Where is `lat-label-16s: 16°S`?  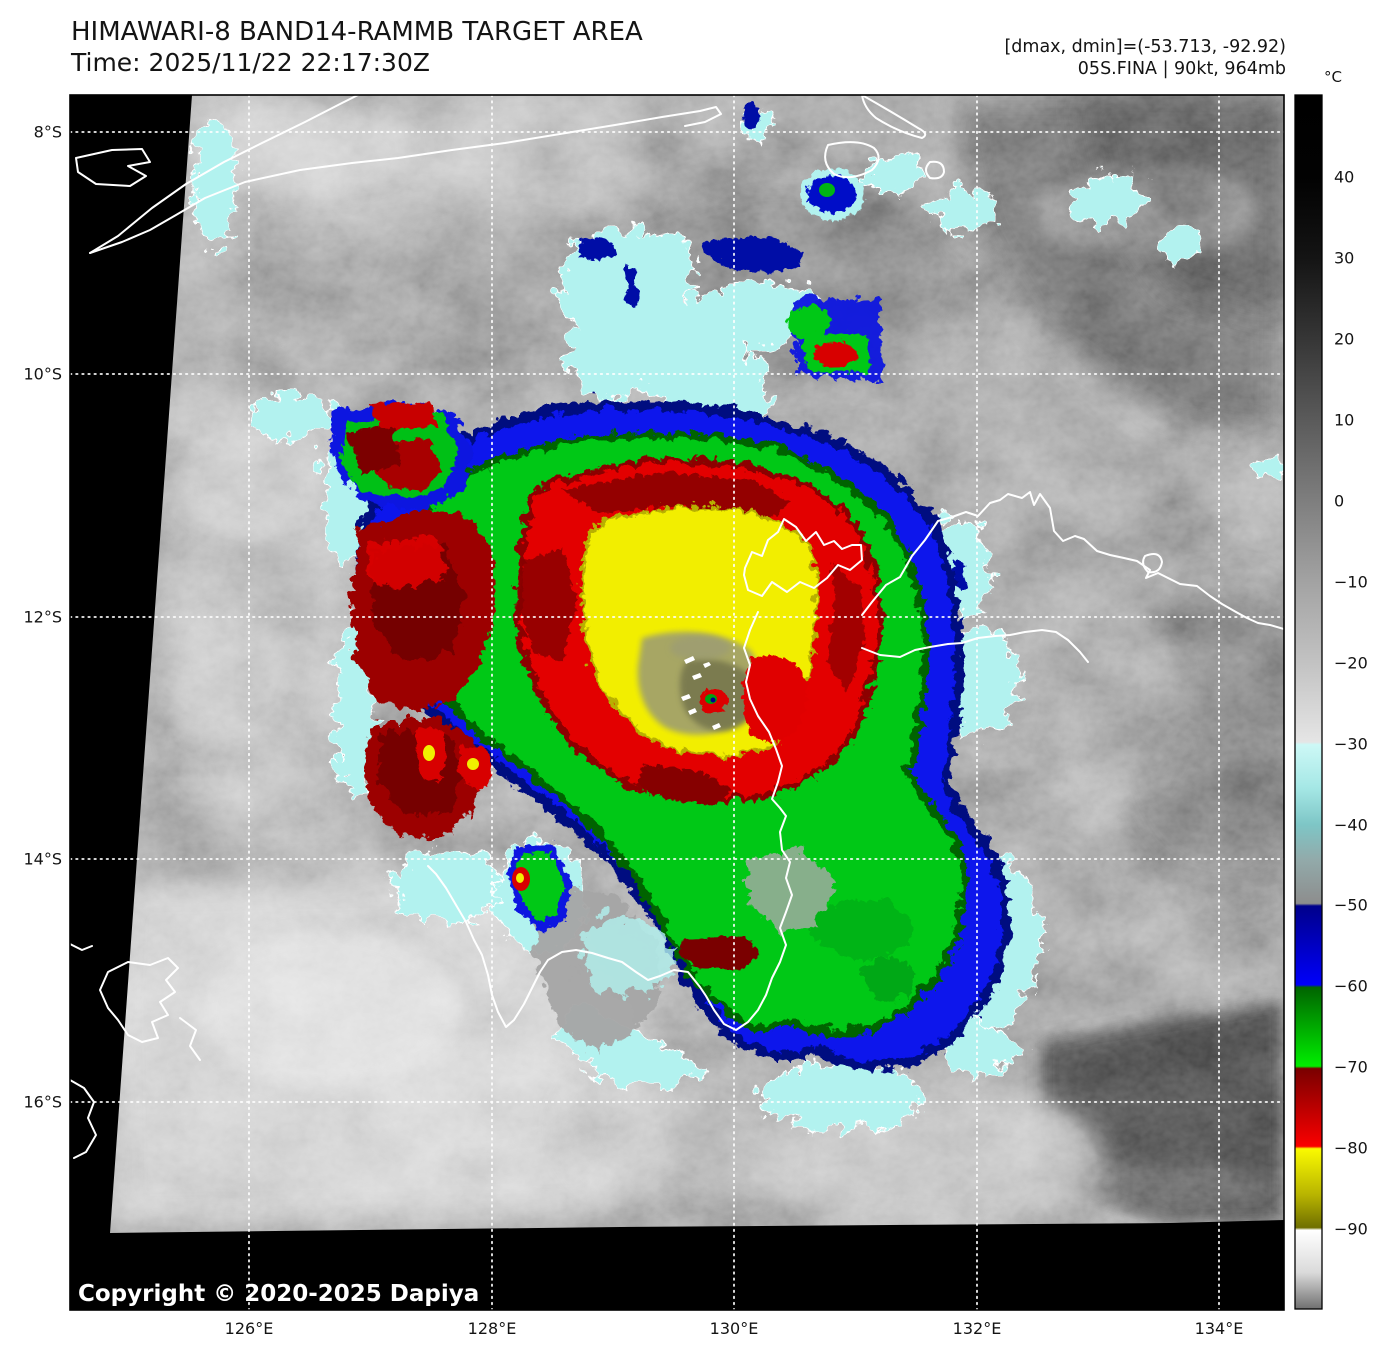 lat-label-16s: 16°S is located at coordinates (42, 1102).